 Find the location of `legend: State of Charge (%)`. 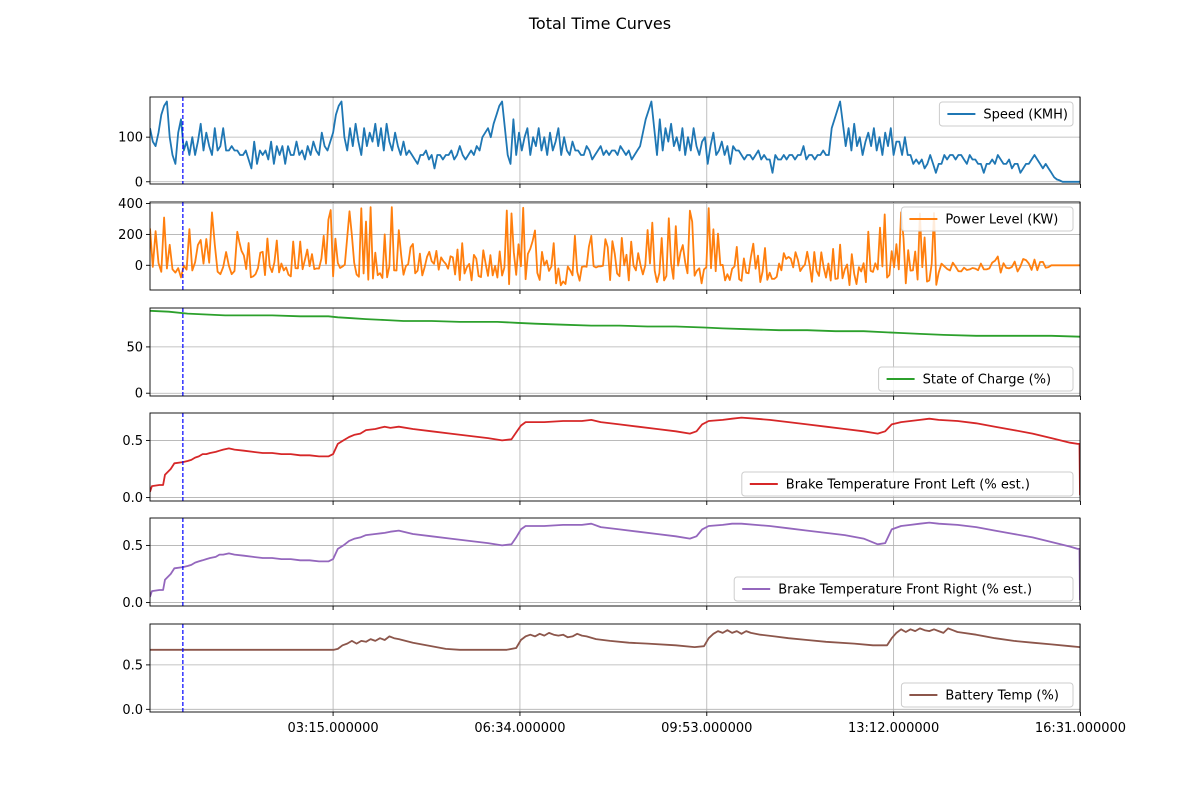

legend: State of Charge (%) is located at coordinates (976, 379).